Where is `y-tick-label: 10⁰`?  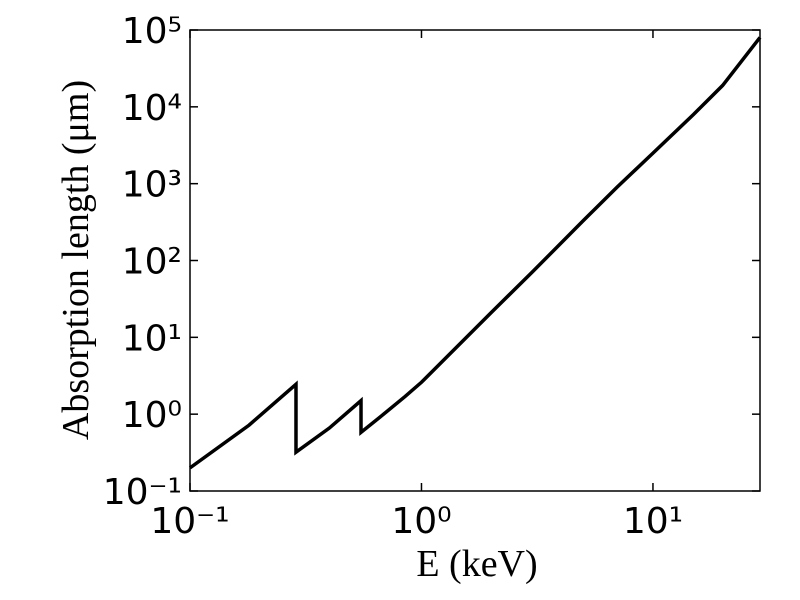
y-tick-label: 10⁰ is located at coordinates (152, 415).